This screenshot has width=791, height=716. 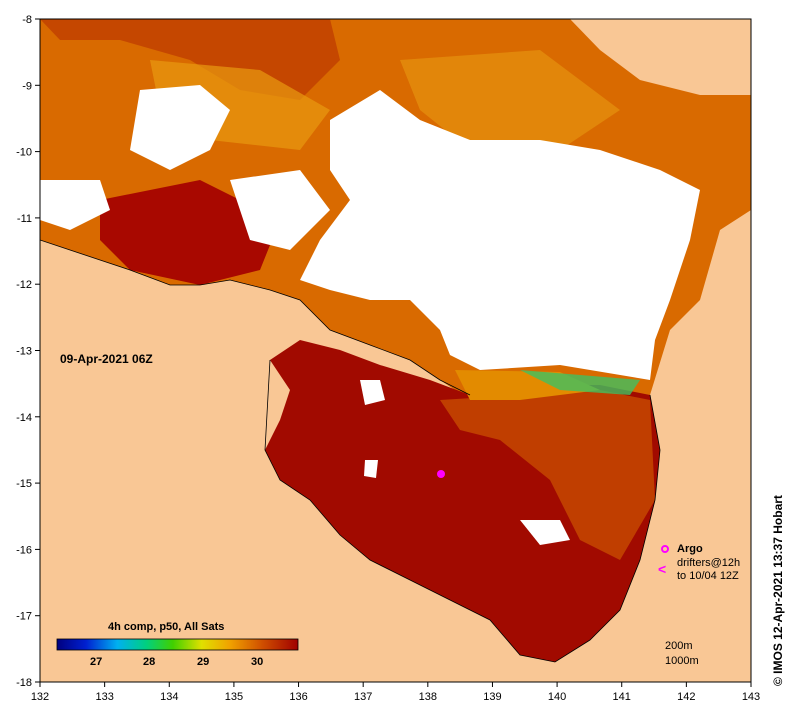 I want to click on y-tick-label: -10, so click(x=24, y=153).